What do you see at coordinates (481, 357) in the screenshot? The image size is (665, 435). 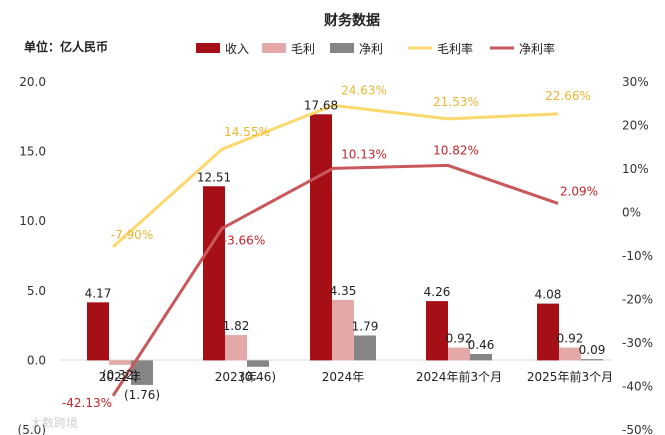 I see `bar-净利-3` at bounding box center [481, 357].